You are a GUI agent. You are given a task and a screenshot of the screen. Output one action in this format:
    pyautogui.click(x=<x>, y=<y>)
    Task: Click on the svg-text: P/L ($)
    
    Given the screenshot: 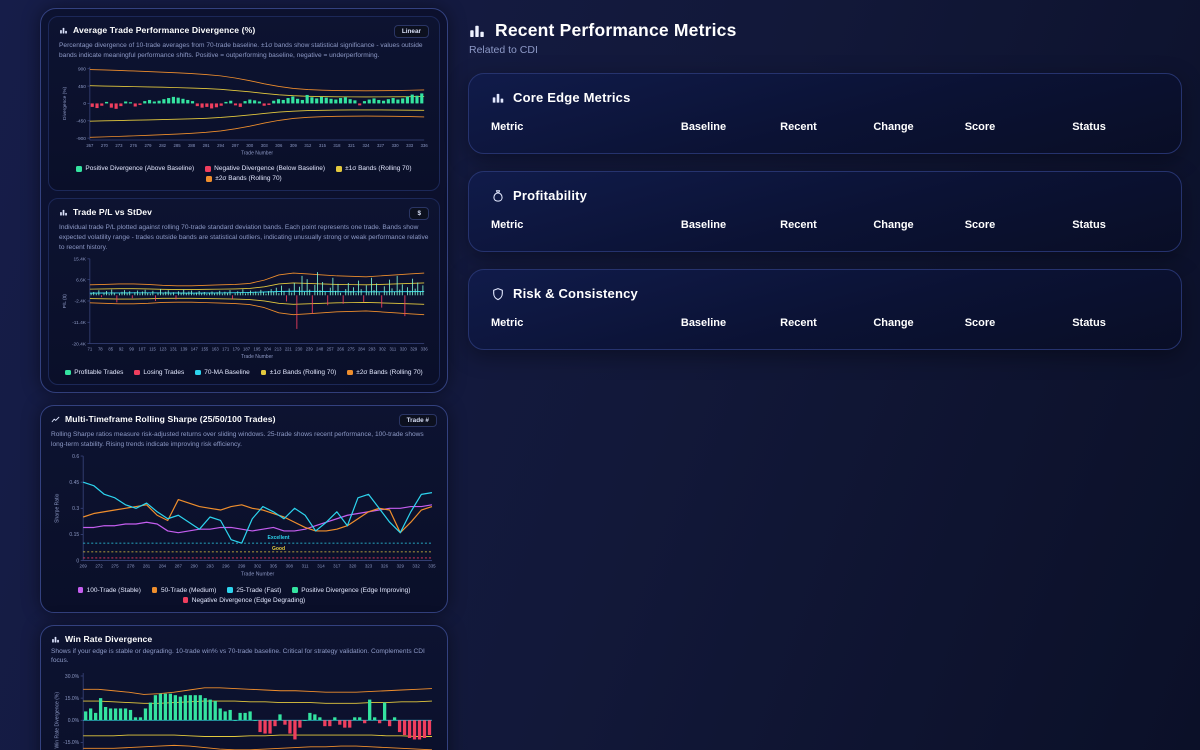 What is the action you would take?
    pyautogui.click(x=65, y=301)
    